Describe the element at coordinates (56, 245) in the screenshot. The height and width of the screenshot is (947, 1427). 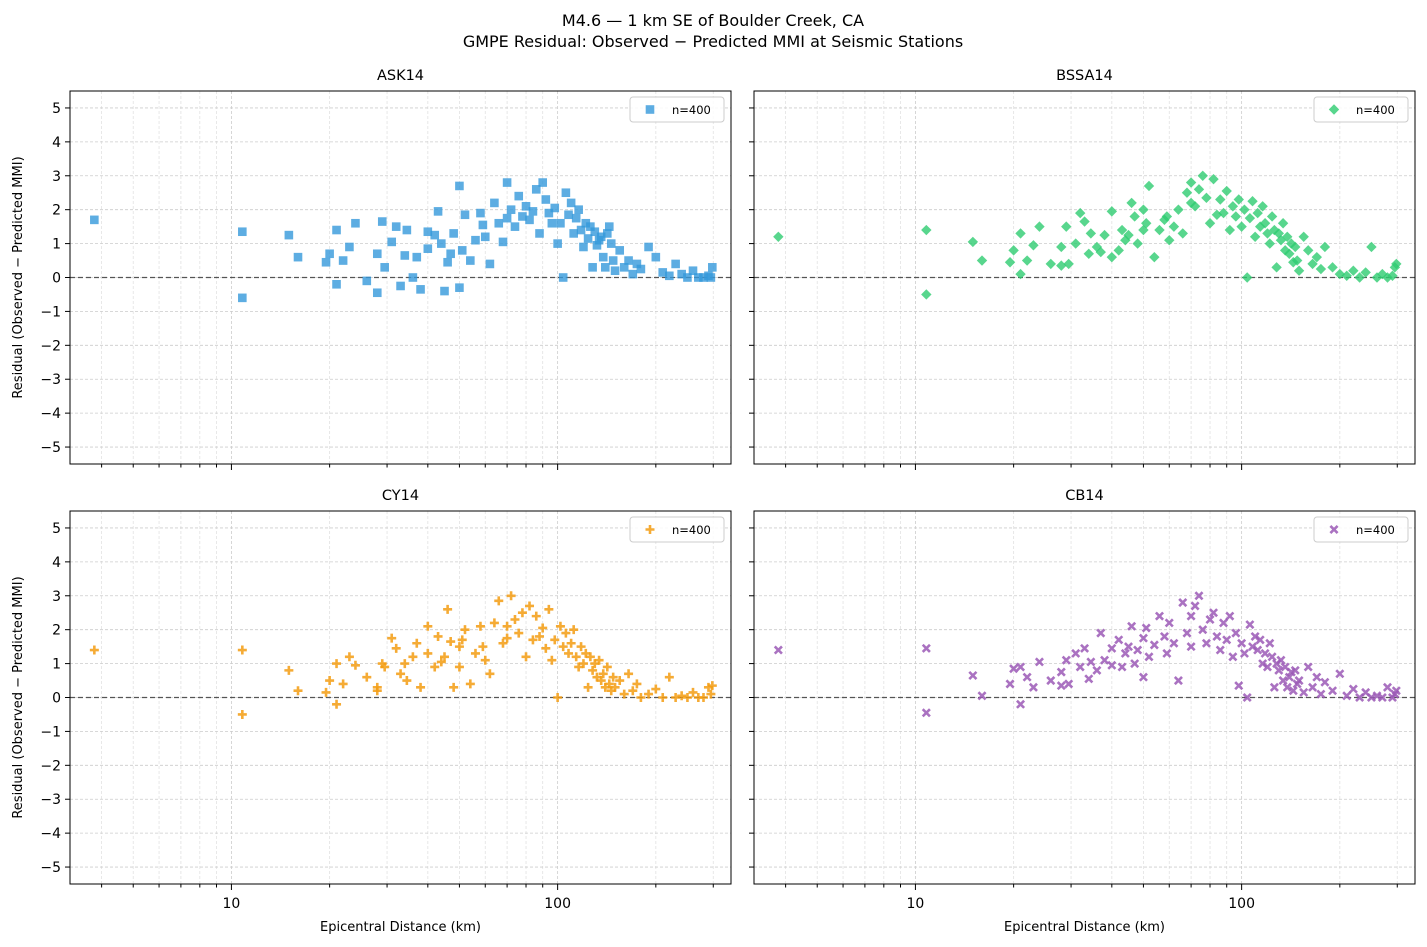
I see `y-tick-label: 1` at that location.